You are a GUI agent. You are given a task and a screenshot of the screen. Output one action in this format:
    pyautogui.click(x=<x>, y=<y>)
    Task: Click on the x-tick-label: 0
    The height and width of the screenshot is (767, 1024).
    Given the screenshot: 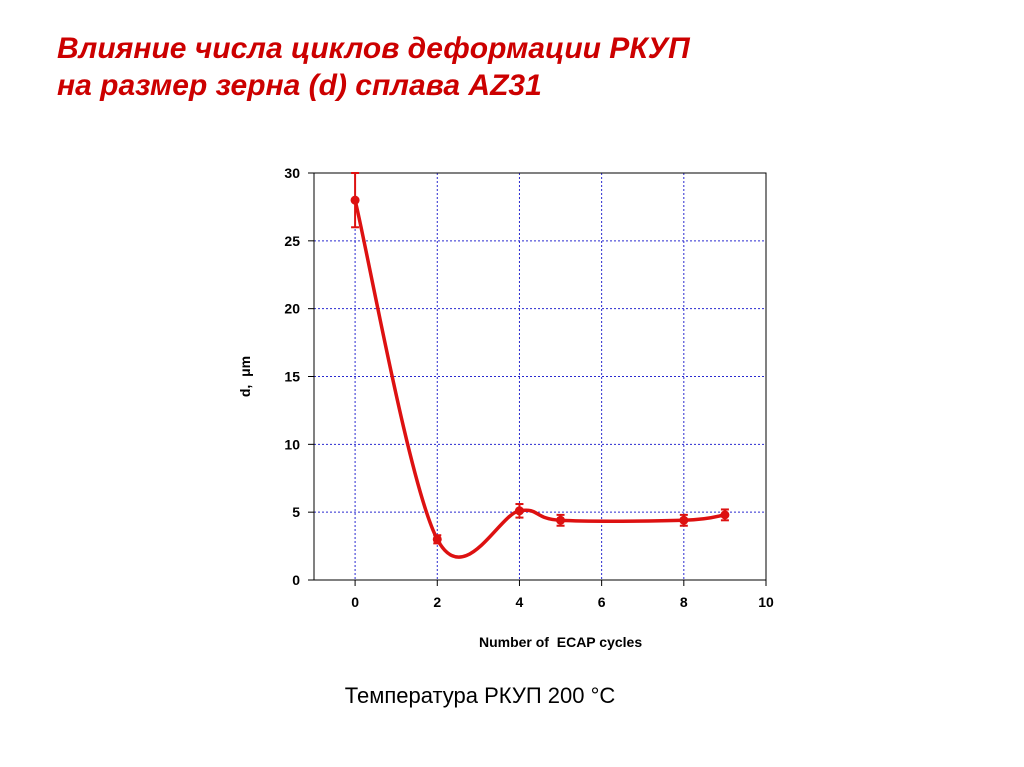 What is the action you would take?
    pyautogui.click(x=355, y=602)
    